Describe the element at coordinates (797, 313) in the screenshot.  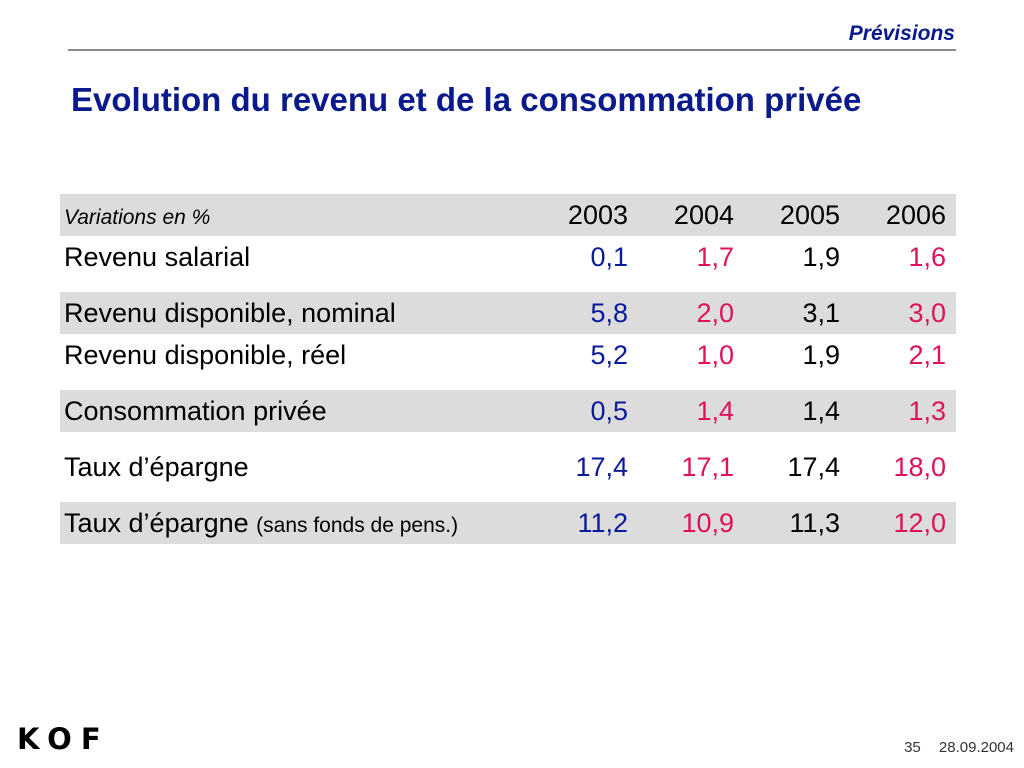
I see `value-cell: 3,1` at that location.